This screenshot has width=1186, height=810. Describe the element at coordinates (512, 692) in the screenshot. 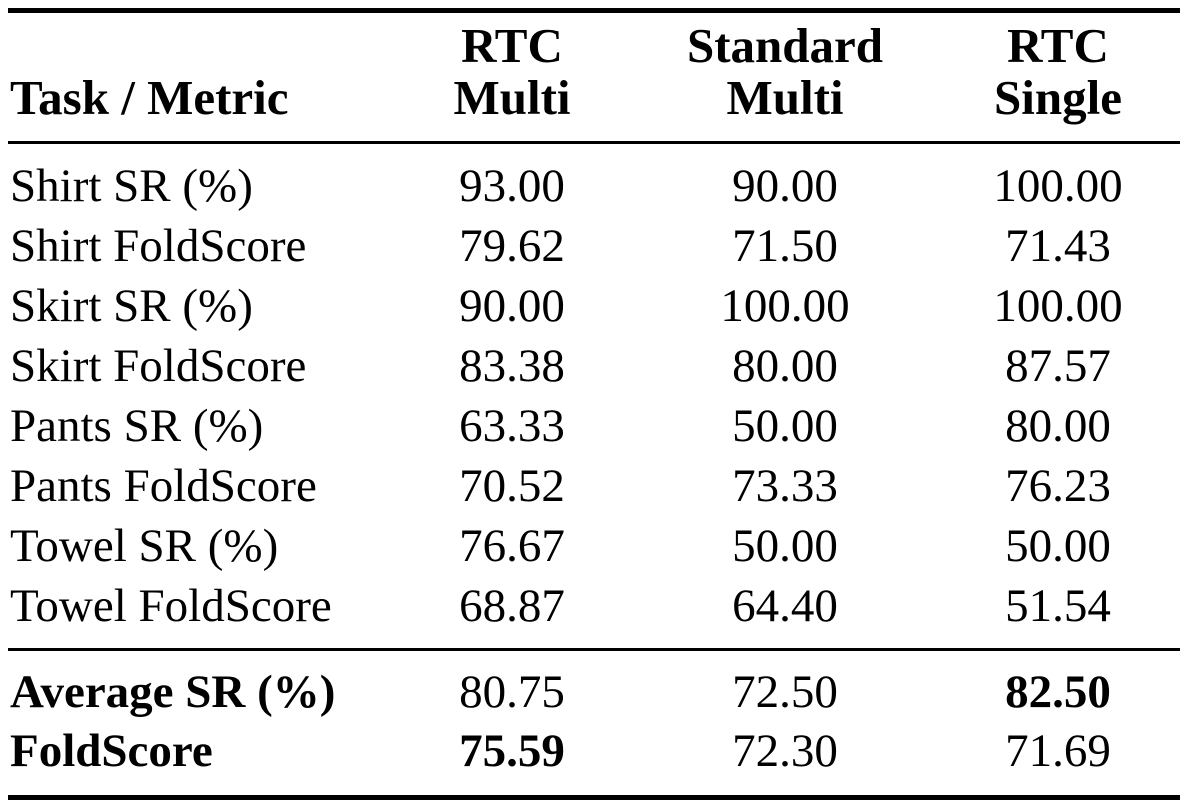

I see `cell-rtc-multi: 80.75` at that location.